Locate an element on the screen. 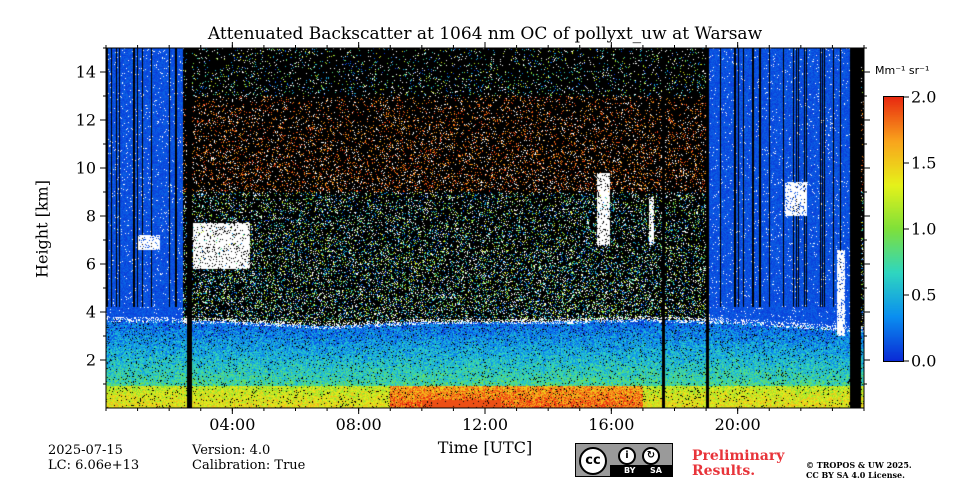 The image size is (960, 480). y-tick-label-12: 12 is located at coordinates (85, 120).